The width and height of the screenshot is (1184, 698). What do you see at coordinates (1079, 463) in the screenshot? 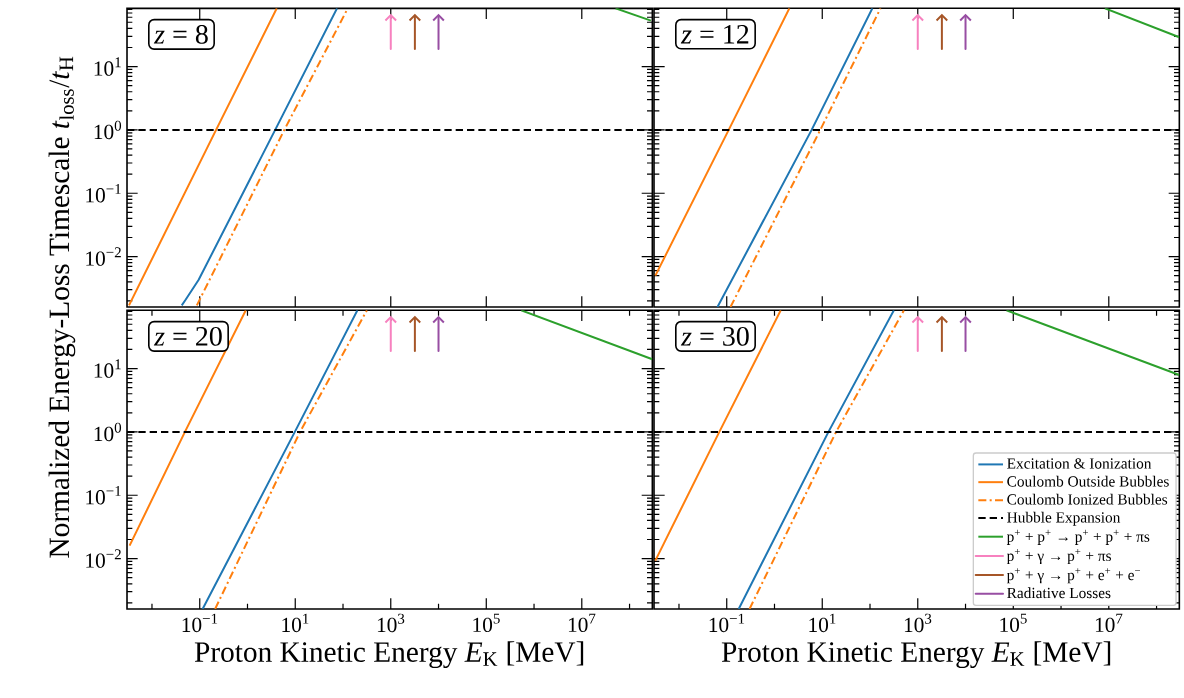
I see `legend-label: Excitation & Ionization` at bounding box center [1079, 463].